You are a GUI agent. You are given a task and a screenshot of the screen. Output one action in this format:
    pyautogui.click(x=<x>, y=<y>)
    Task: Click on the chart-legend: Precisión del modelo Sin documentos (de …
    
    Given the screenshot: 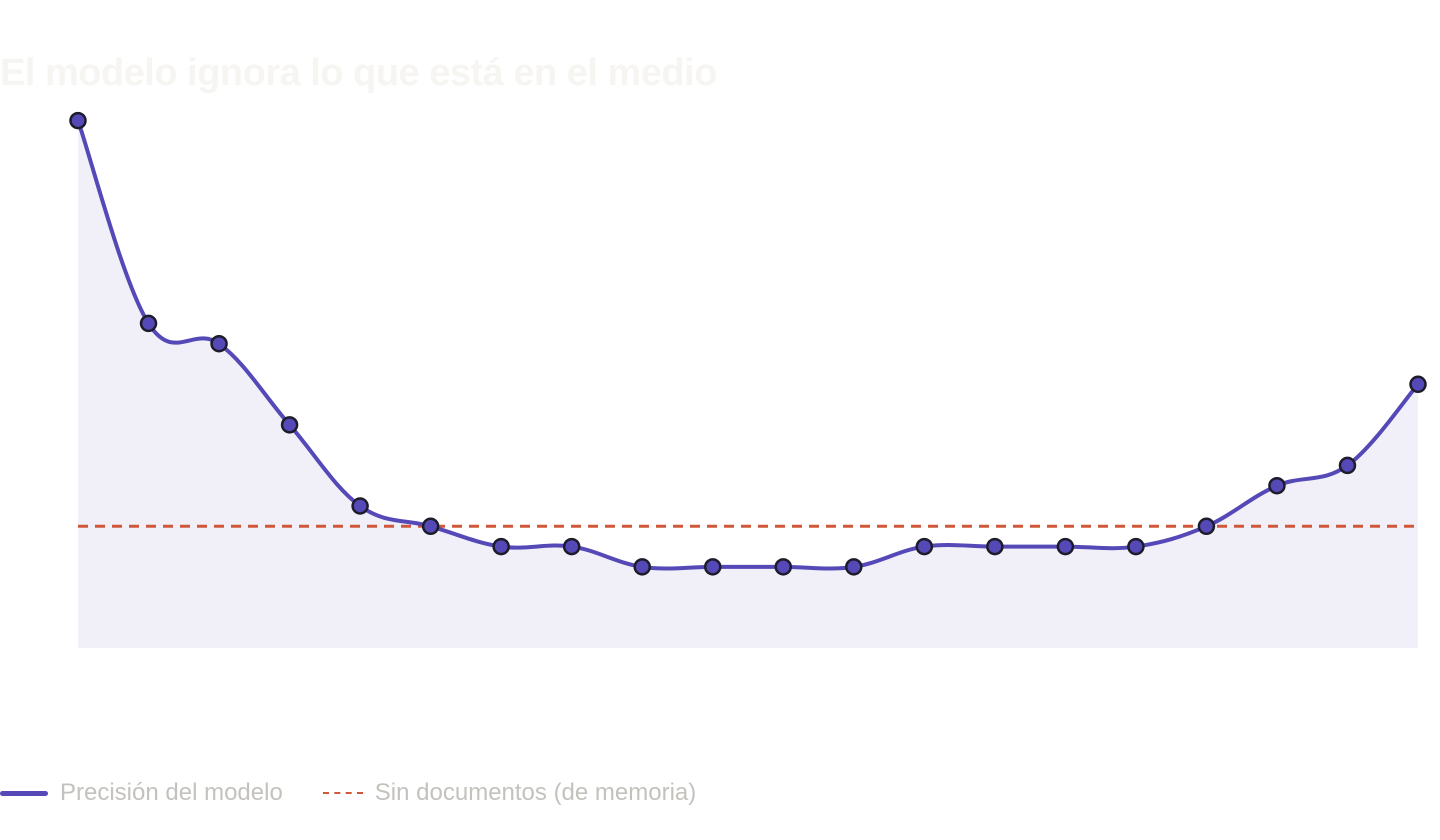 What is the action you would take?
    pyautogui.click(x=348, y=793)
    